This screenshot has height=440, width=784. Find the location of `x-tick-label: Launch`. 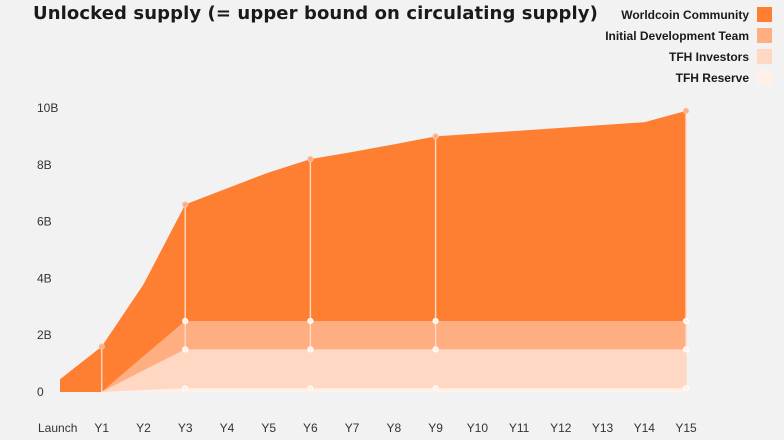

x-tick-label: Launch is located at coordinates (57, 428).